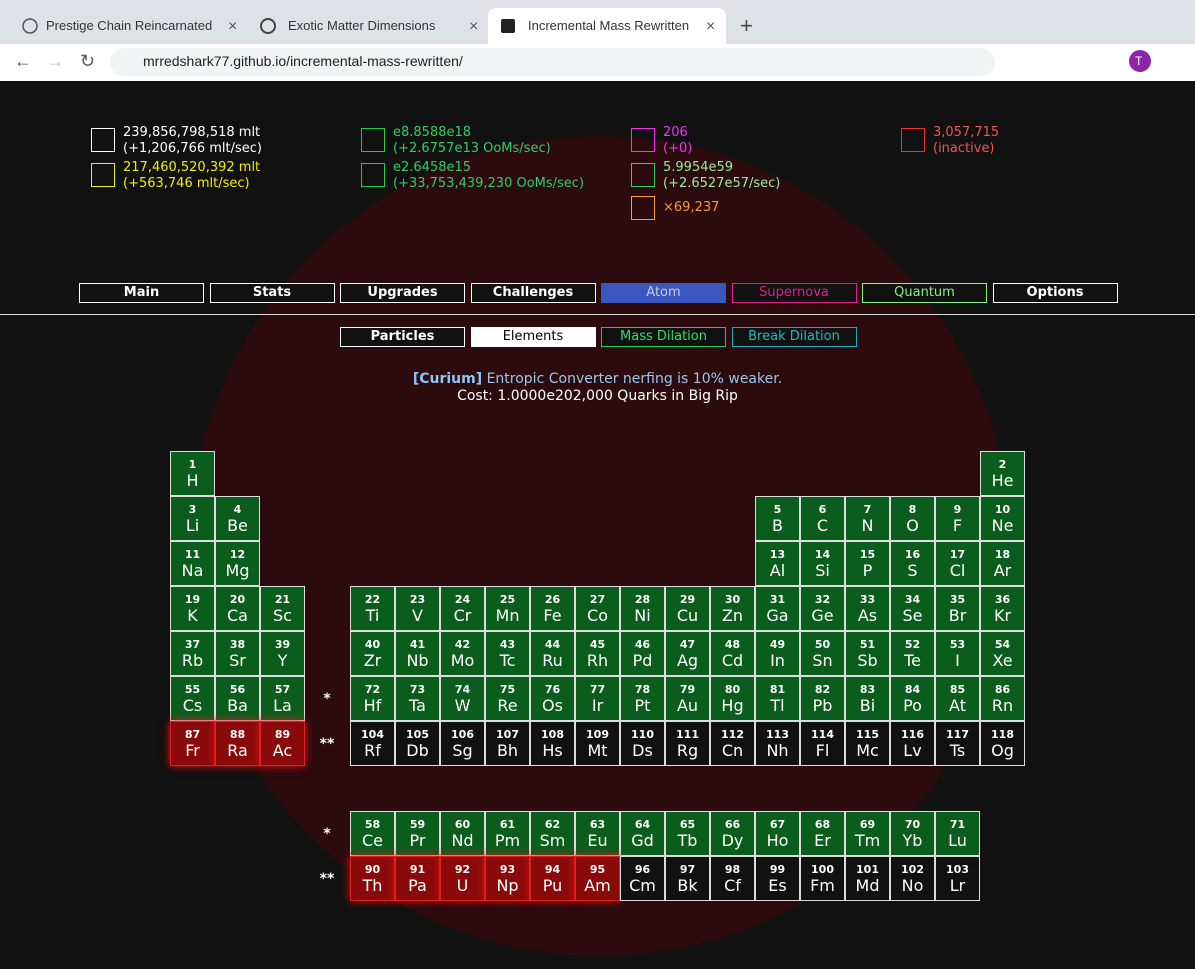 This screenshot has height=969, width=1195. I want to click on element-cell: 44 Ru, so click(552, 653).